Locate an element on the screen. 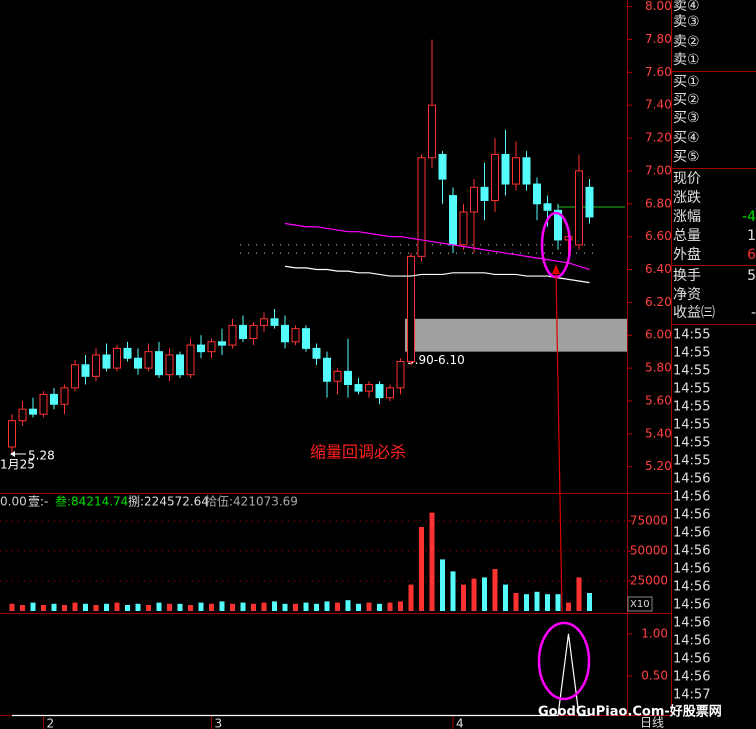  quote-value: 1 is located at coordinates (751, 236).